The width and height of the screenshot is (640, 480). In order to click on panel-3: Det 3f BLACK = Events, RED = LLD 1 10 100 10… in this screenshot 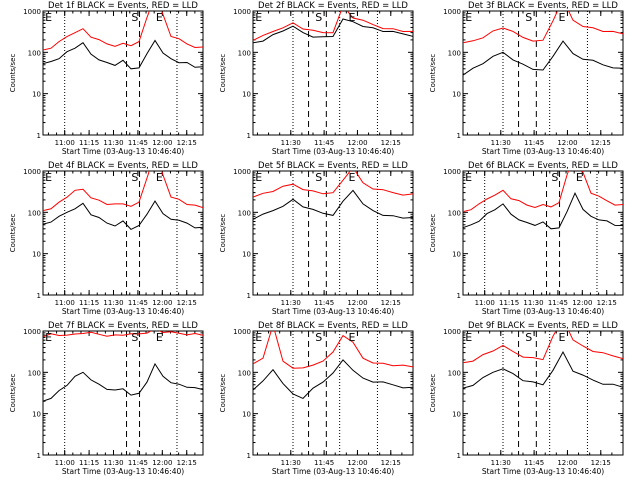, I will do `click(526, 78)`.